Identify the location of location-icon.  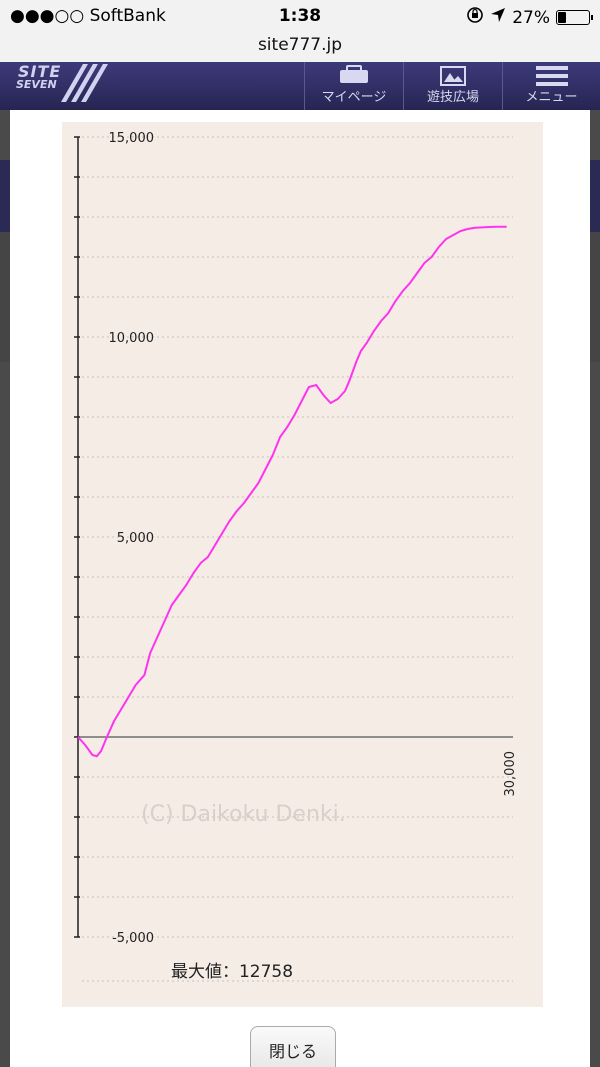
(498, 17).